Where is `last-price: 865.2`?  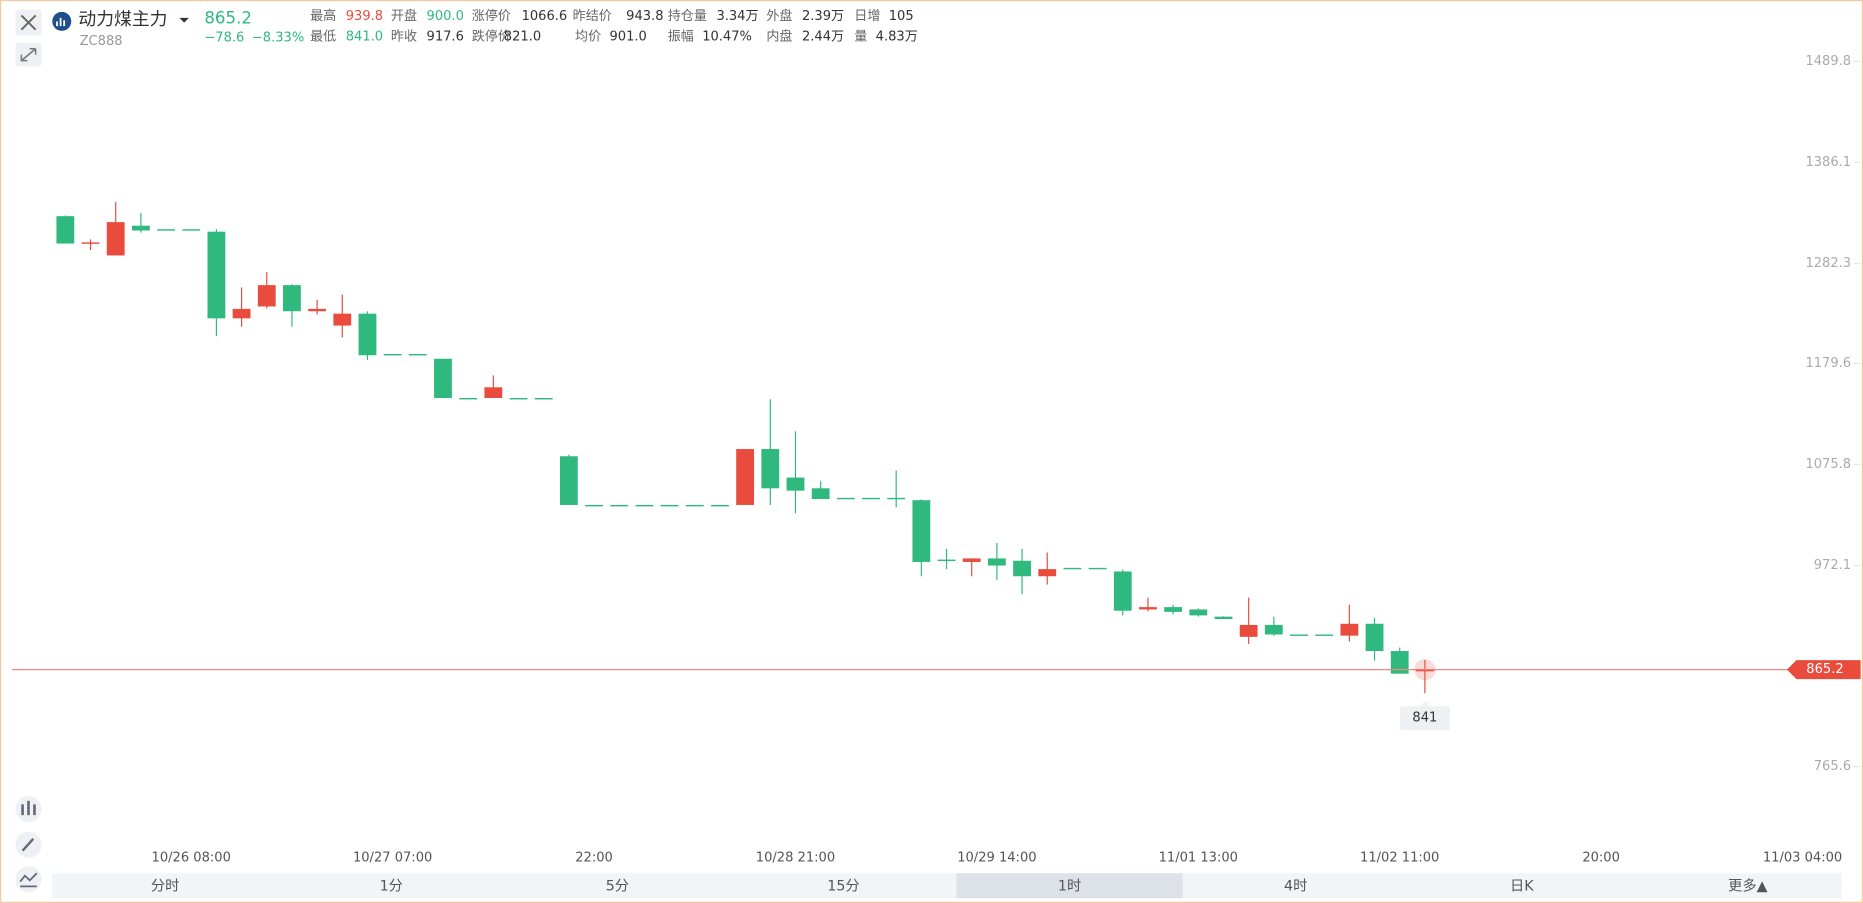 last-price: 865.2 is located at coordinates (228, 18).